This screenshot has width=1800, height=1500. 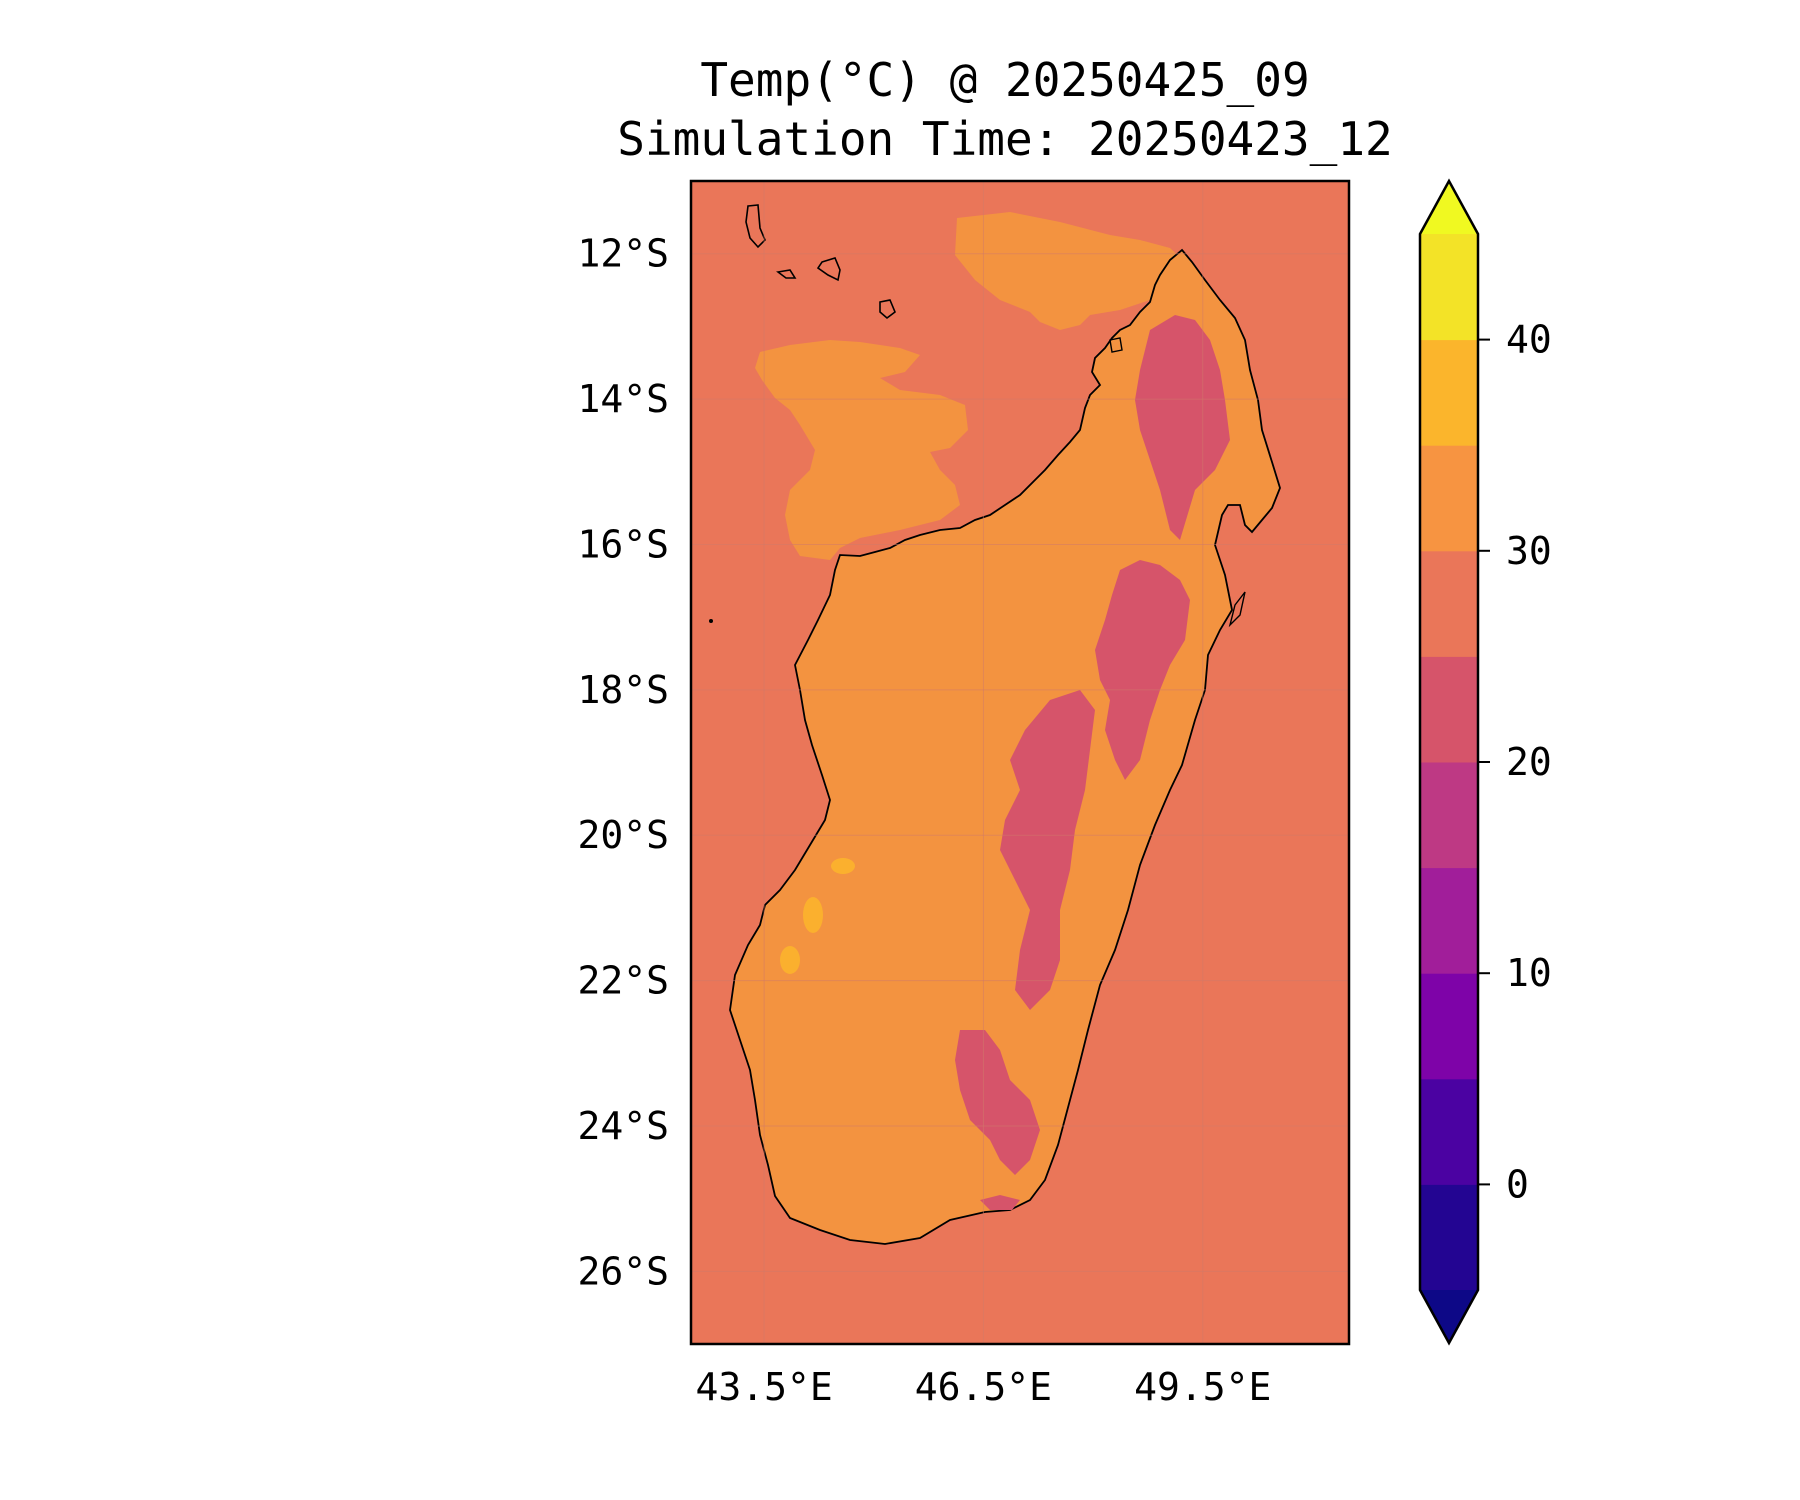 What do you see at coordinates (623, 981) in the screenshot?
I see `lat-tick-label: 22°S` at bounding box center [623, 981].